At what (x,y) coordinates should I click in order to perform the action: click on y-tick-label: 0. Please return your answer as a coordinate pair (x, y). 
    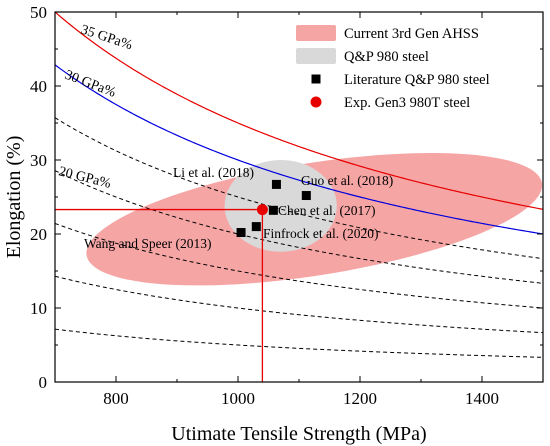
    Looking at the image, I should click on (43, 382).